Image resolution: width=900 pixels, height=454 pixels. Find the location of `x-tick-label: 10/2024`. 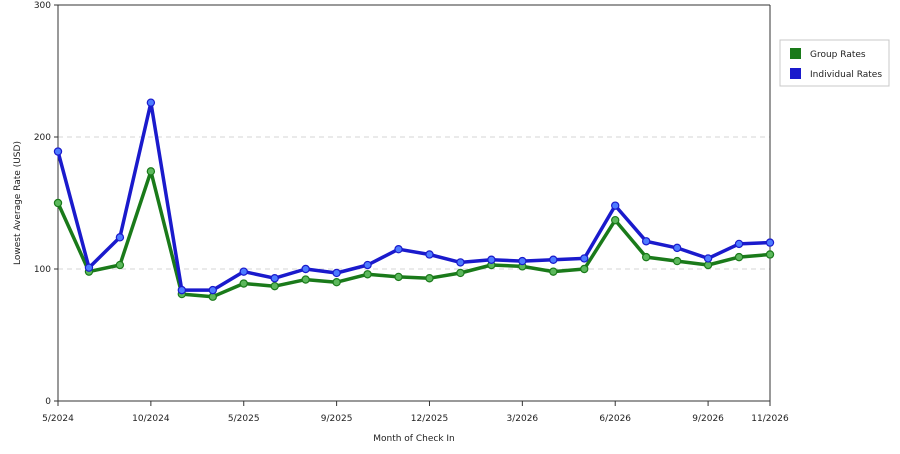

x-tick-label: 10/2024 is located at coordinates (151, 419).